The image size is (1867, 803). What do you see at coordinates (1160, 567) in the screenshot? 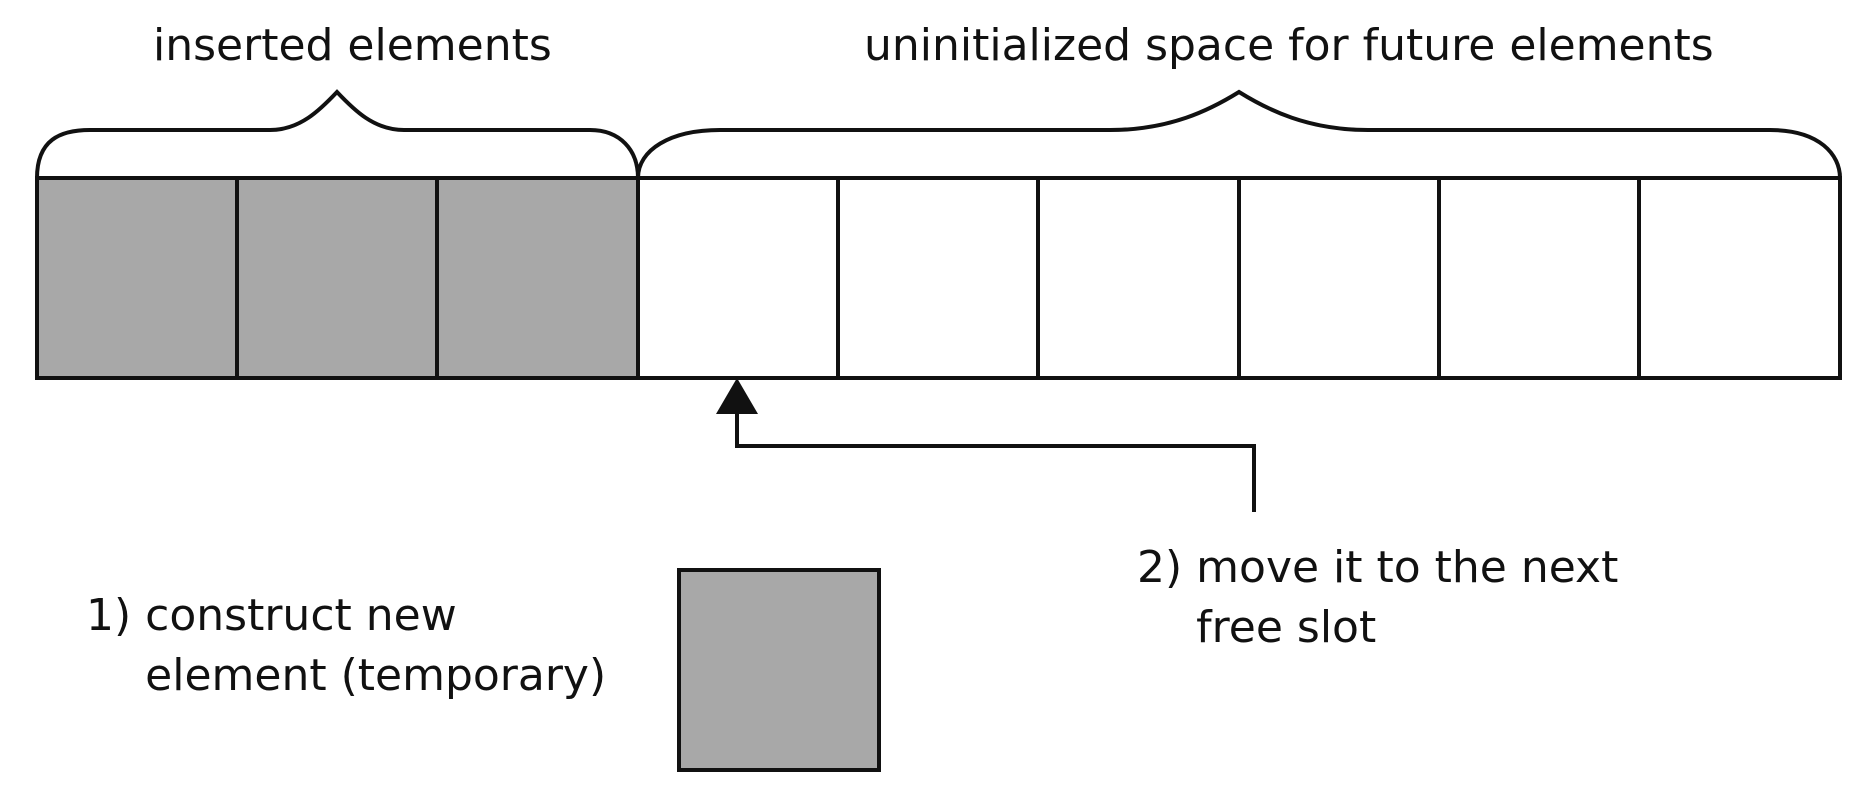
I see `step-2-number: 2)` at bounding box center [1160, 567].